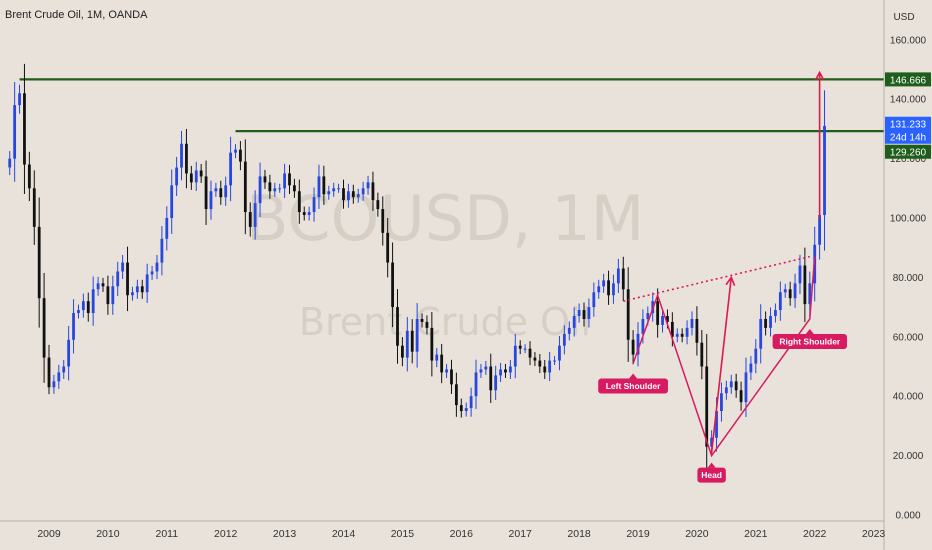 Image resolution: width=932 pixels, height=550 pixels. I want to click on svg-text: 131.233, so click(908, 125).